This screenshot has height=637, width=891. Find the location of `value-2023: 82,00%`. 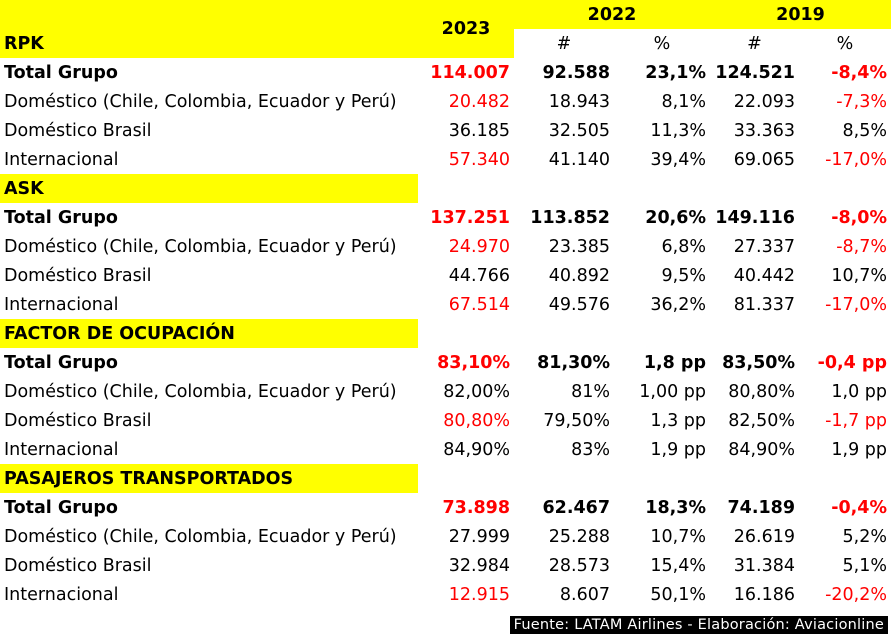

value-2023: 82,00% is located at coordinates (476, 391).